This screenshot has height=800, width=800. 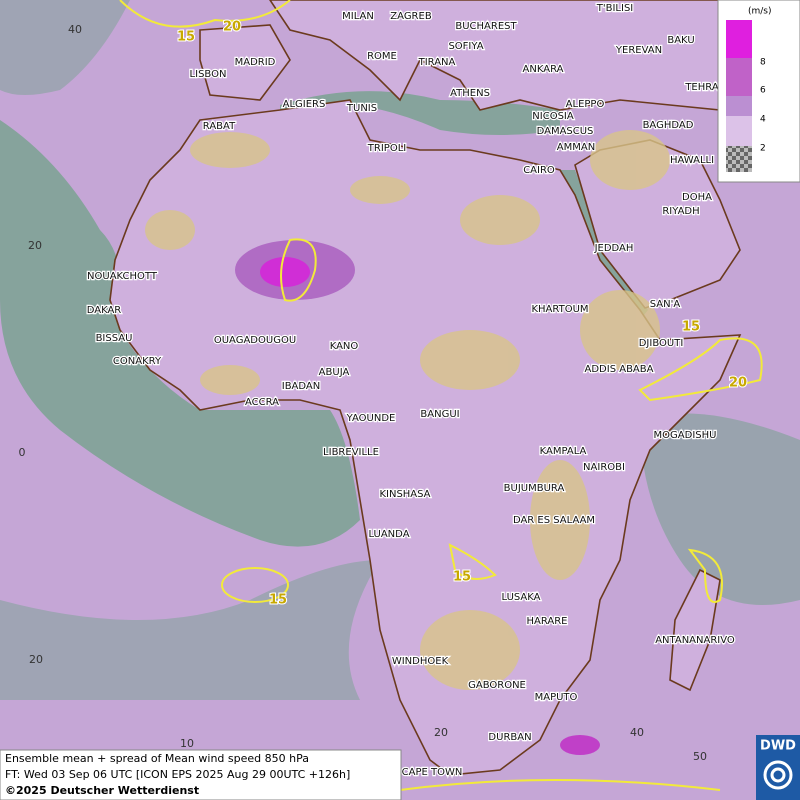 I want to click on city-label: NICOSIA, so click(x=553, y=116).